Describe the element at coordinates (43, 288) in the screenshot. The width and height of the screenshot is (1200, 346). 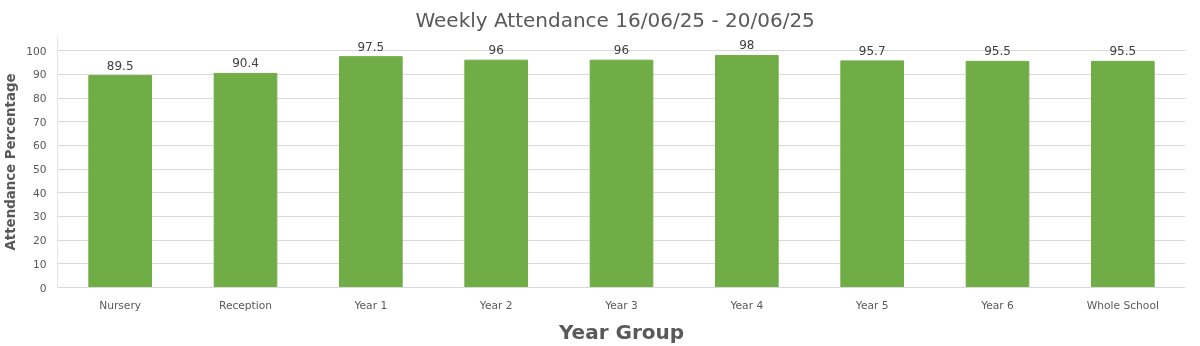
I see `y-tick-label: 0` at that location.